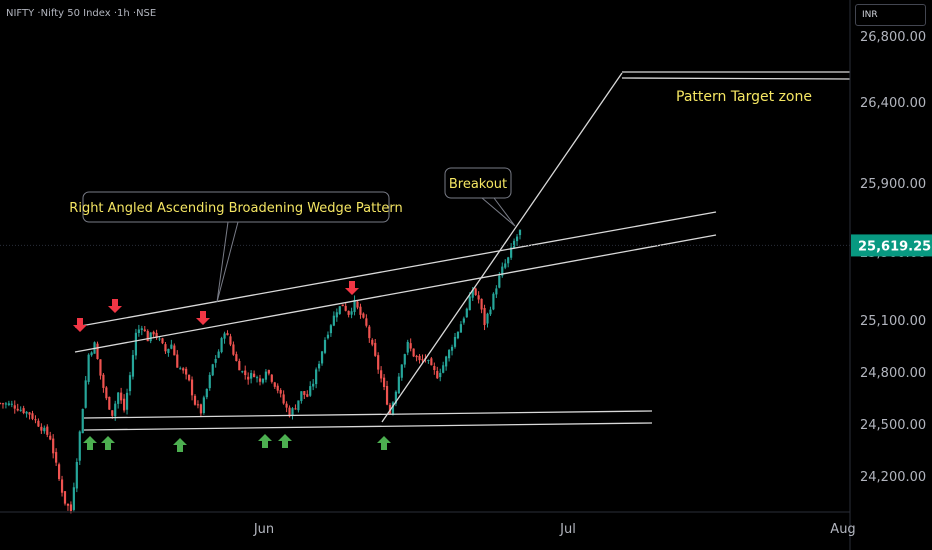 The width and height of the screenshot is (932, 550). What do you see at coordinates (890, 15) in the screenshot?
I see `currency-selector: INR` at bounding box center [890, 15].